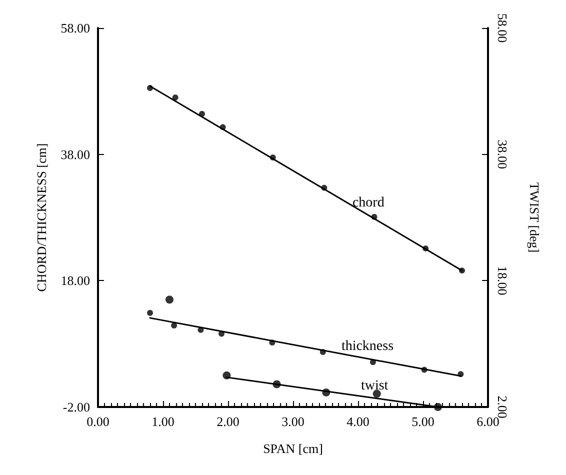  What do you see at coordinates (75, 154) in the screenshot?
I see `y-tick-label: 38.00` at bounding box center [75, 154].